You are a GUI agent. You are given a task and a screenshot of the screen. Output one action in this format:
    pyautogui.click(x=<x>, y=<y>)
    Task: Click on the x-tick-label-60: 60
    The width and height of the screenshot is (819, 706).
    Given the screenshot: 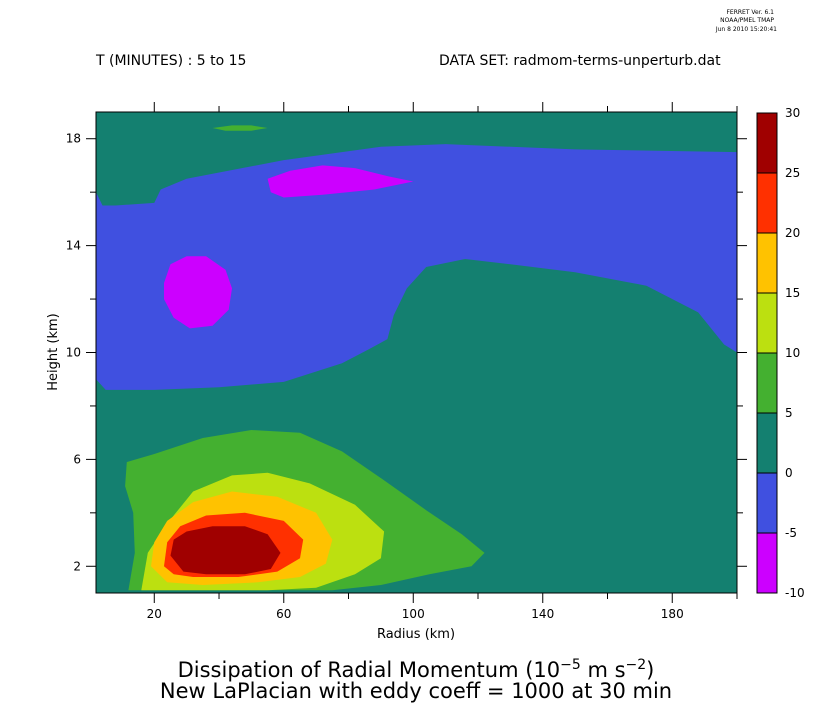 What is the action you would take?
    pyautogui.click(x=283, y=614)
    